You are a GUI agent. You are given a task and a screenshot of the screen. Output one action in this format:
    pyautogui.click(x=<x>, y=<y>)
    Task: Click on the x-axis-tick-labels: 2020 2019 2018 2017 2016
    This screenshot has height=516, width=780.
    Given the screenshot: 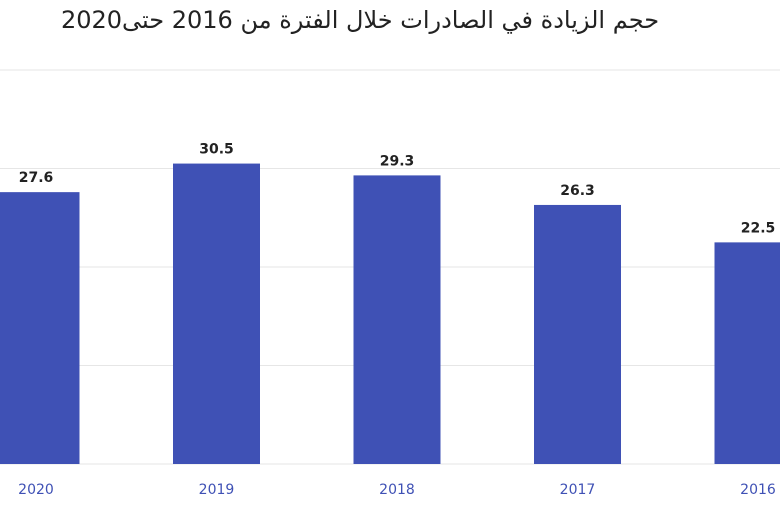 What is the action you would take?
    pyautogui.click(x=397, y=490)
    